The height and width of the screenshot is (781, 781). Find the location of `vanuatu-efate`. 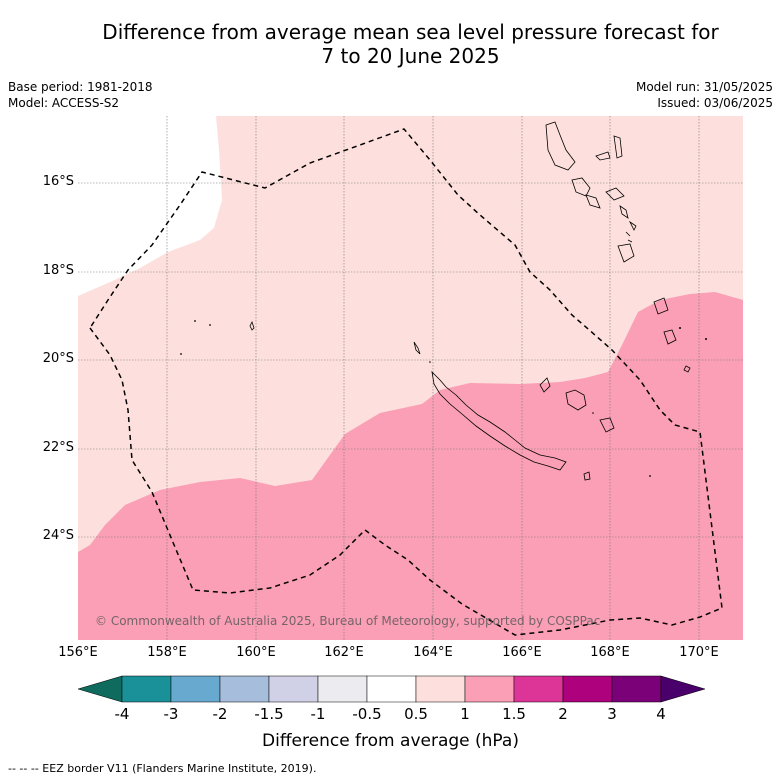

vanuatu-efate is located at coordinates (615, 194).